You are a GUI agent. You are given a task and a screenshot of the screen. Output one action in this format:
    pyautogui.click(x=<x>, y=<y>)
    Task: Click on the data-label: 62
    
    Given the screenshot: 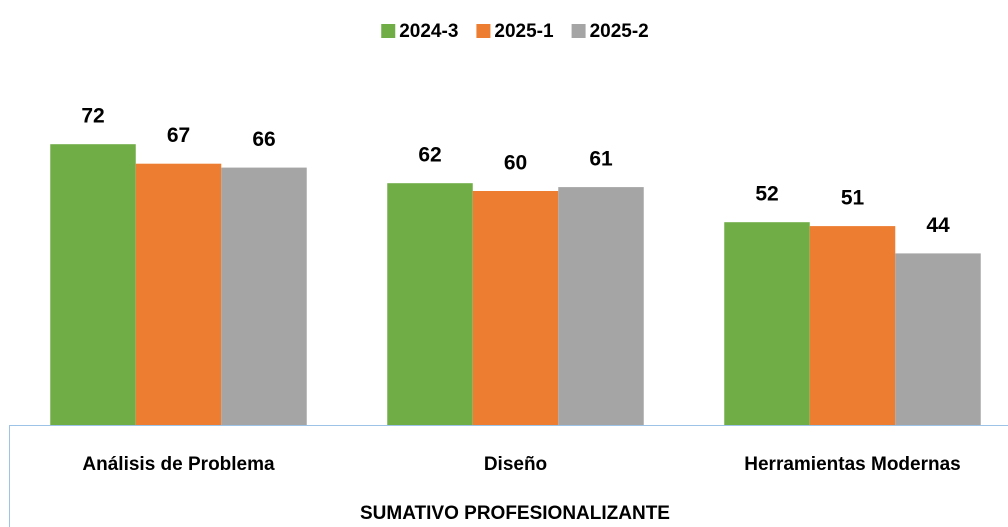 What is the action you would take?
    pyautogui.click(x=429, y=155)
    